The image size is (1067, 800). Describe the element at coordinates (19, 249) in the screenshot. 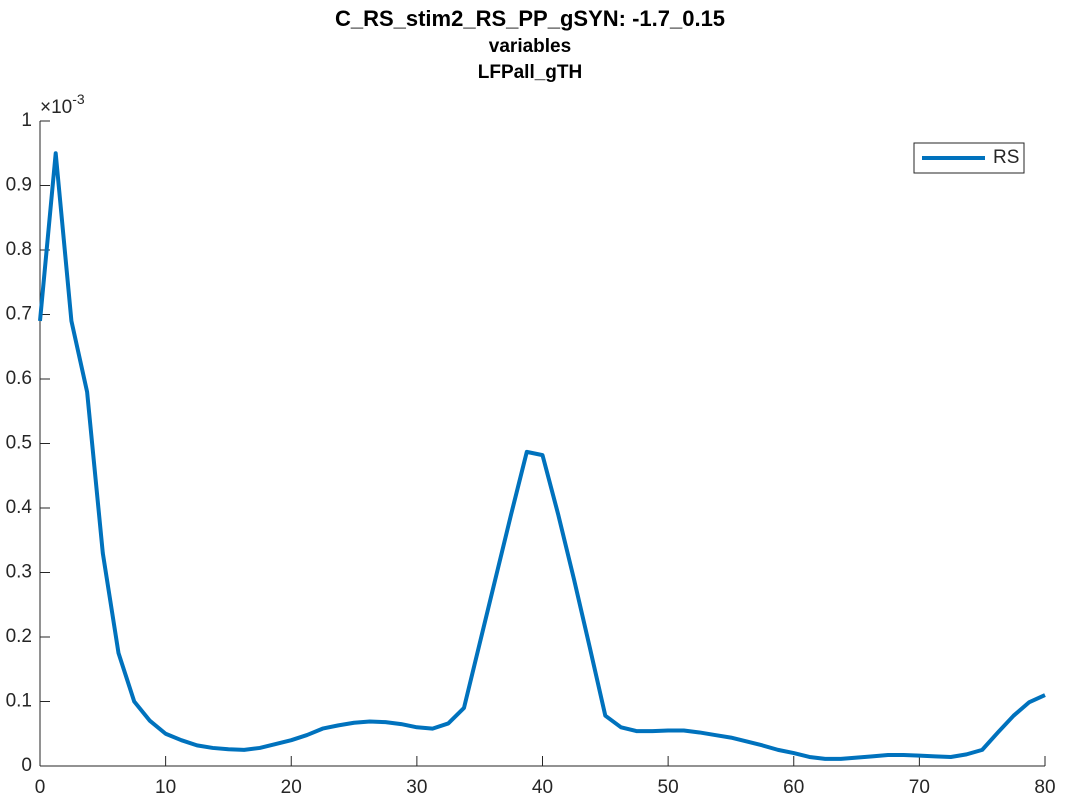

I see `y-tick-label: 0.8` at that location.